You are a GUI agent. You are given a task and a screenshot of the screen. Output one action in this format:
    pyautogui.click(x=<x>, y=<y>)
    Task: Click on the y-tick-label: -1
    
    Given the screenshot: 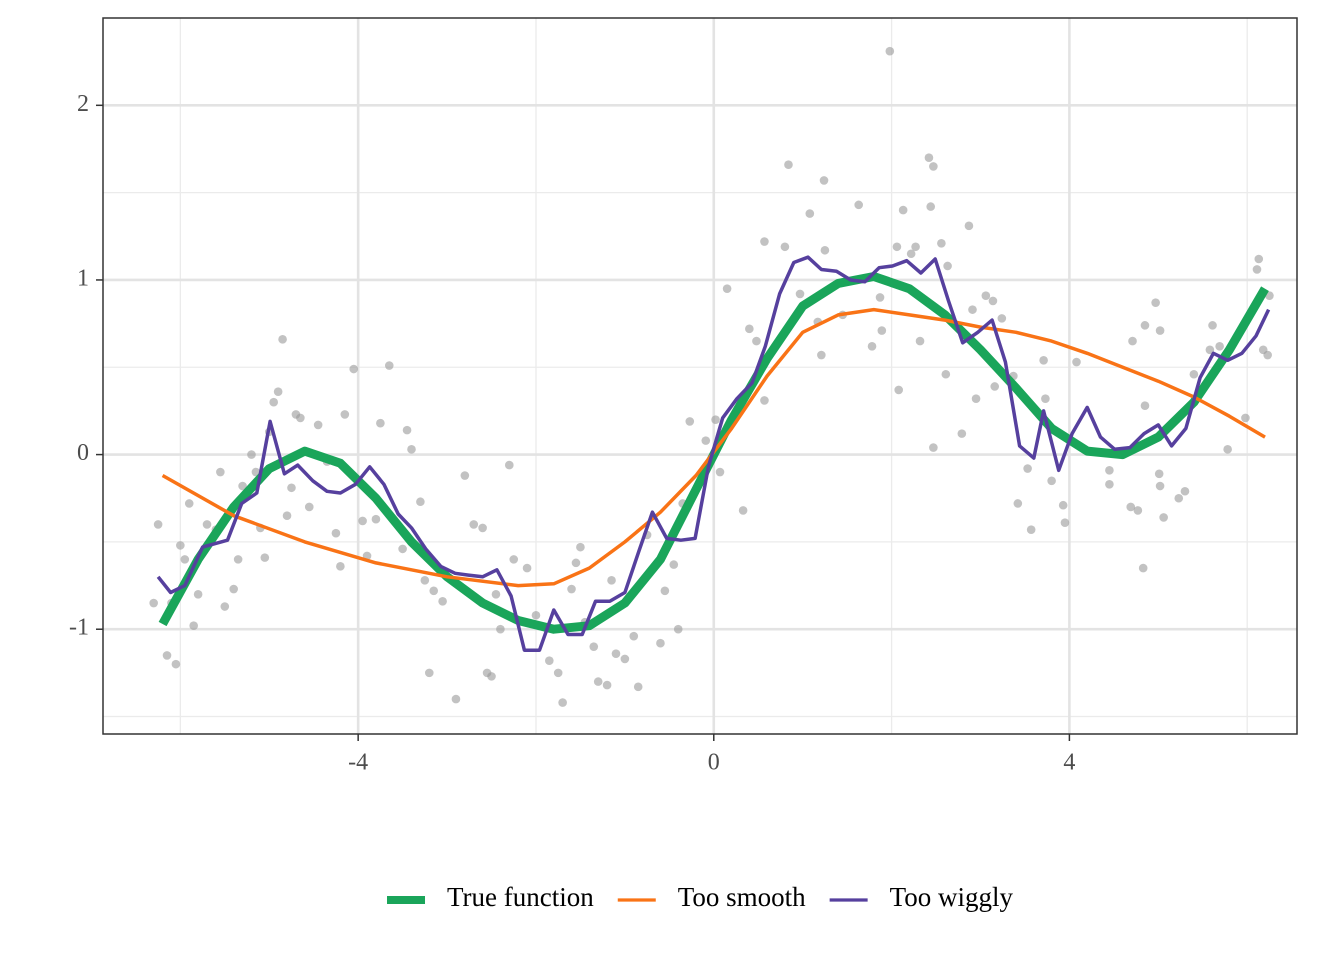 What is the action you would take?
    pyautogui.click(x=79, y=628)
    